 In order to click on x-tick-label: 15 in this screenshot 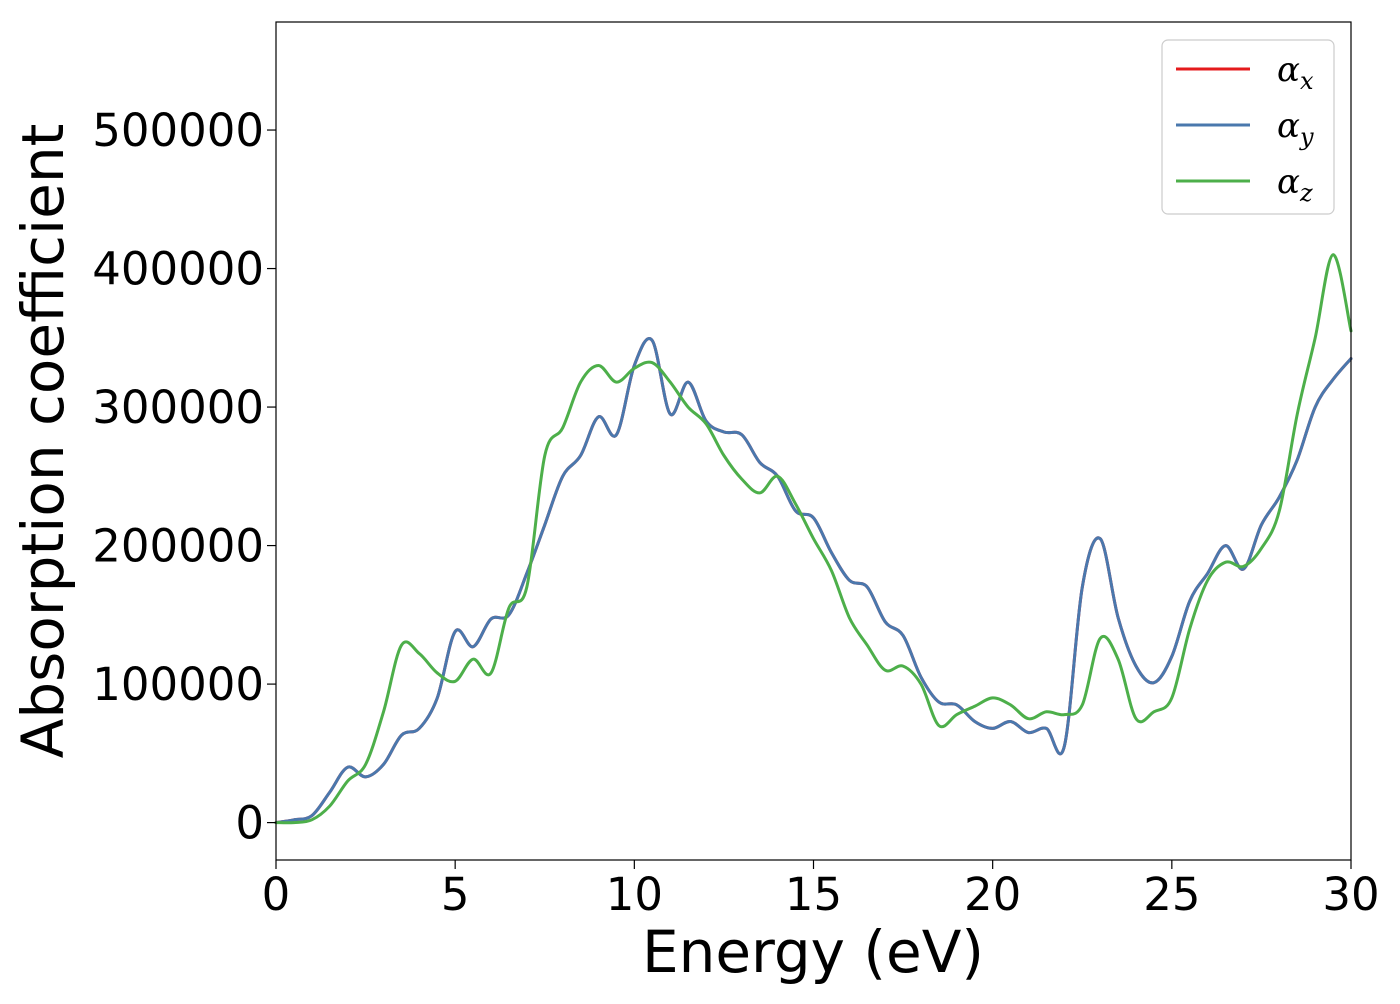, I will do `click(813, 894)`.